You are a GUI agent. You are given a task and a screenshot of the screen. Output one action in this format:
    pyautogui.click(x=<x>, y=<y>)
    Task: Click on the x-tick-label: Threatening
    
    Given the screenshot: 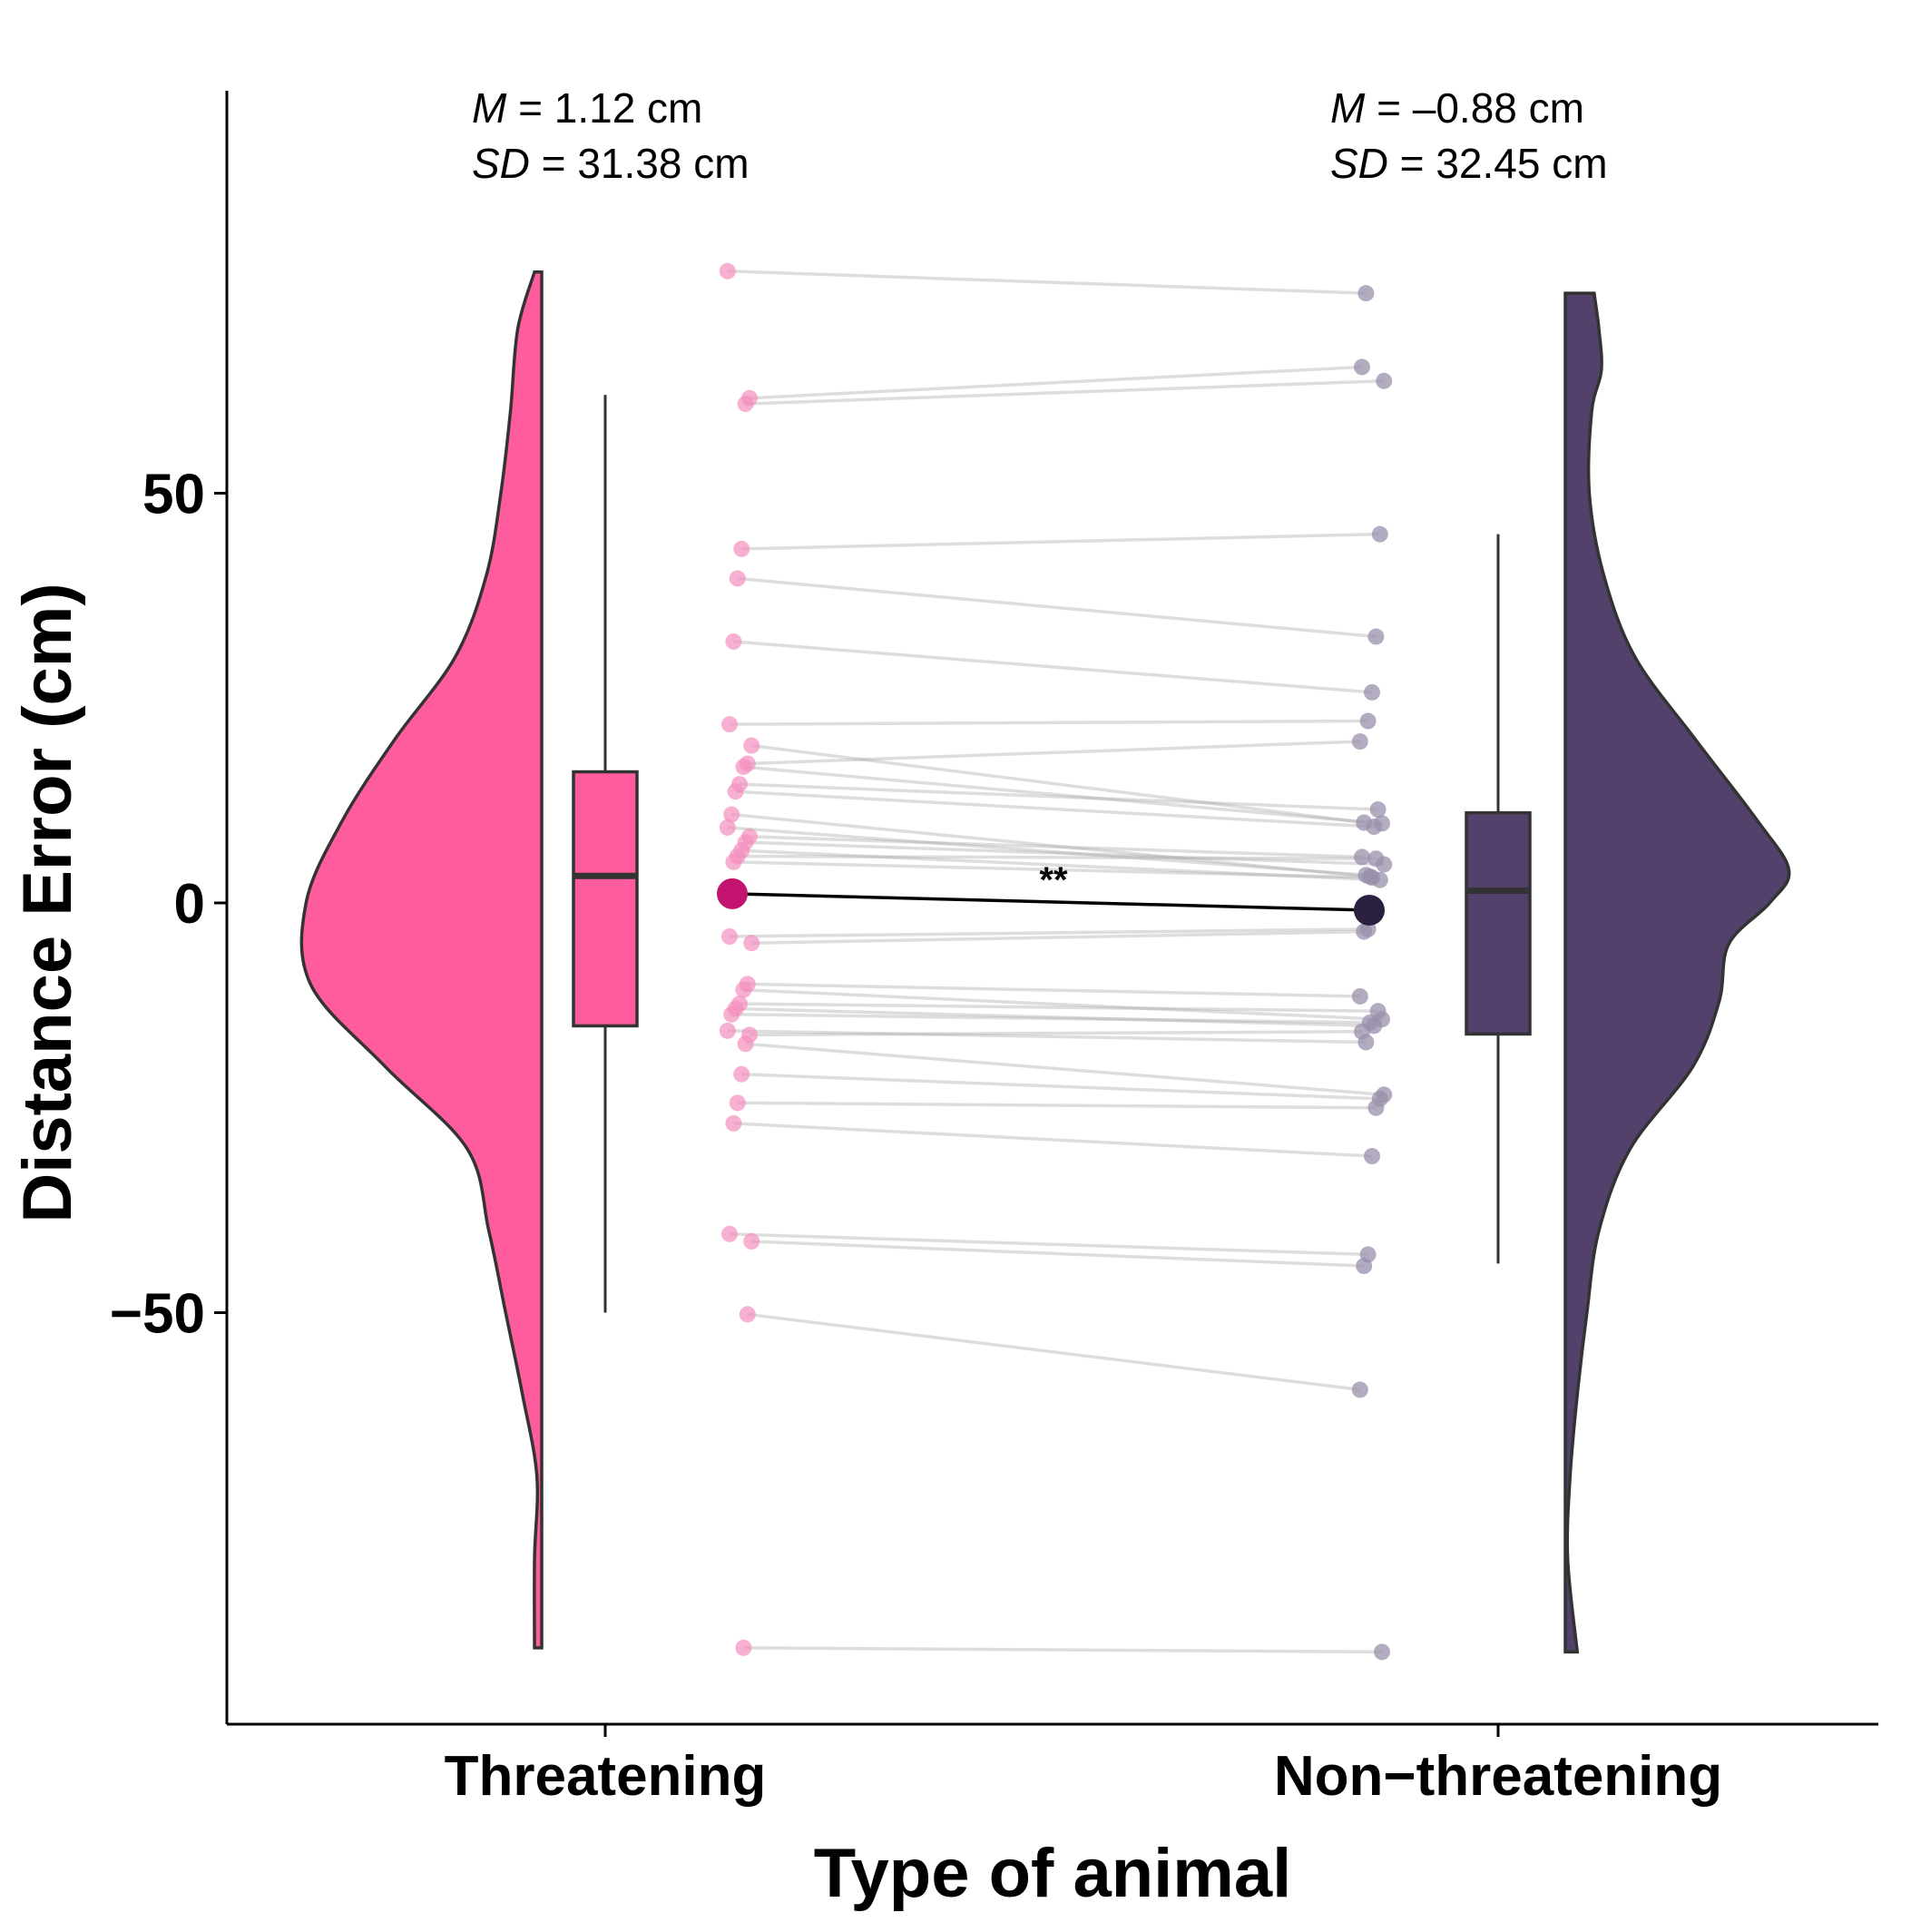 What is the action you would take?
    pyautogui.click(x=606, y=1777)
    